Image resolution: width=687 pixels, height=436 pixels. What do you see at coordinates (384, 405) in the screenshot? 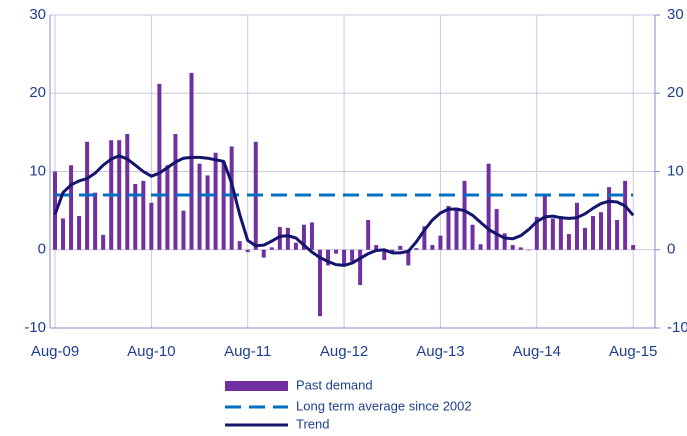
I see `legend-label: Long term average since 2002` at bounding box center [384, 405].